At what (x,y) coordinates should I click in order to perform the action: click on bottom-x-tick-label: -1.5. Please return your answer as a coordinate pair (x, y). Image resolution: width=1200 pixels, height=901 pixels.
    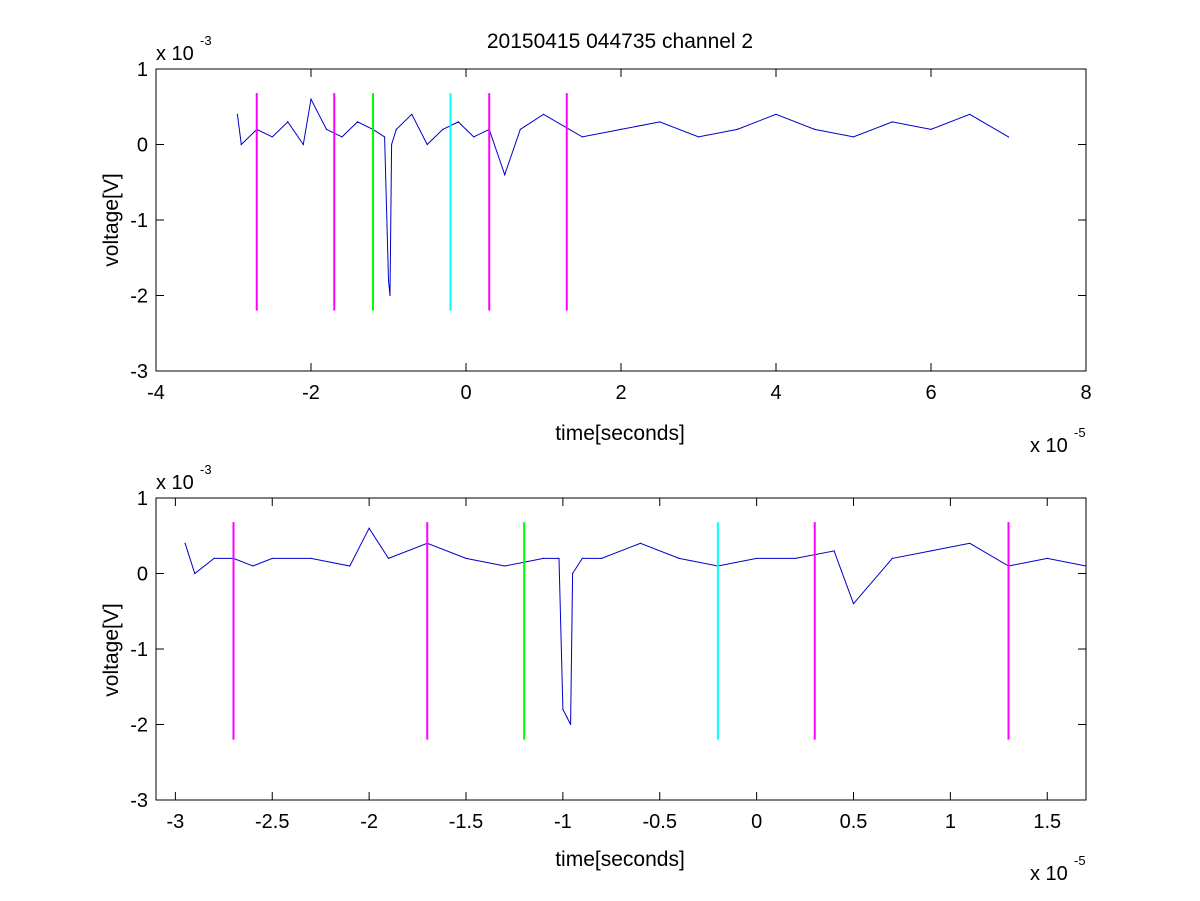
    Looking at the image, I should click on (466, 822).